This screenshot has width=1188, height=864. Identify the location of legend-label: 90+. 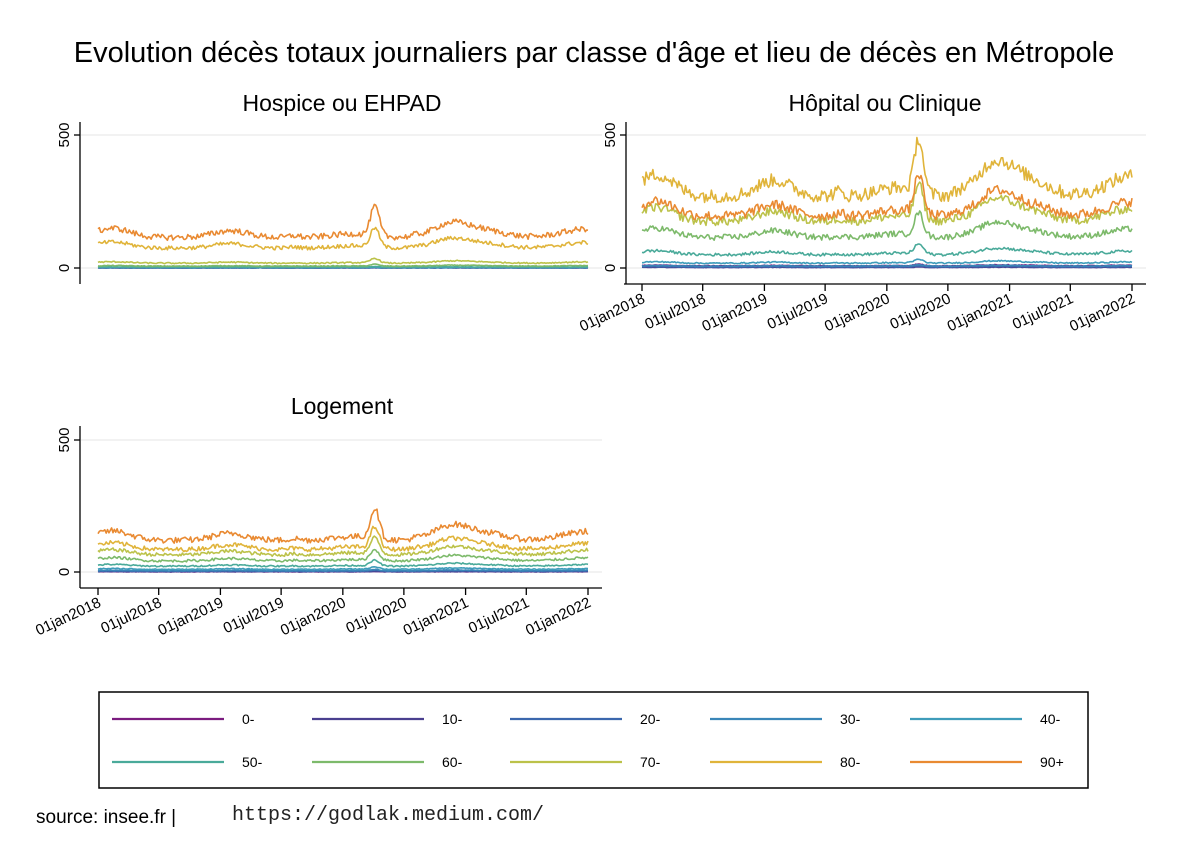
(1052, 762).